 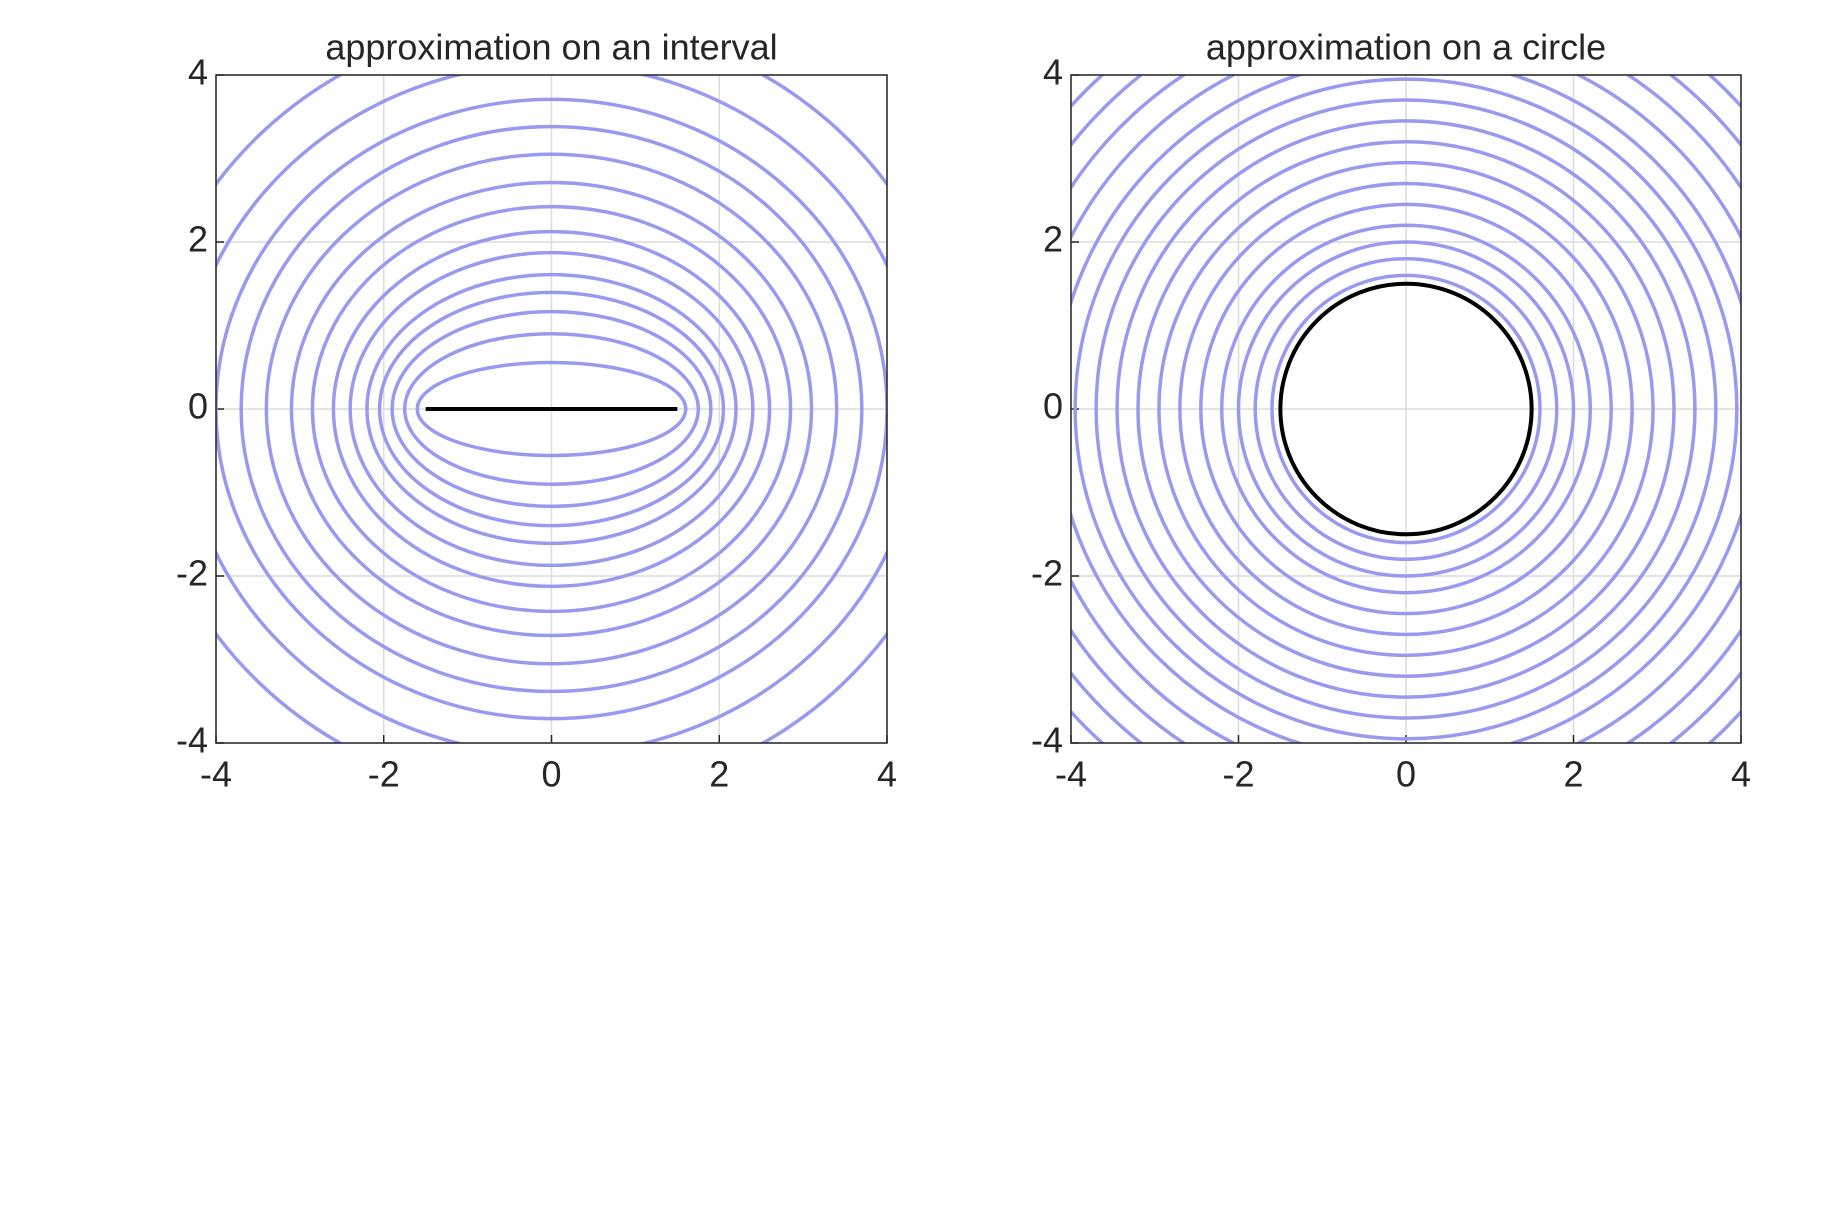 What do you see at coordinates (1406, 47) in the screenshot?
I see `chart-title: approximation on a circle` at bounding box center [1406, 47].